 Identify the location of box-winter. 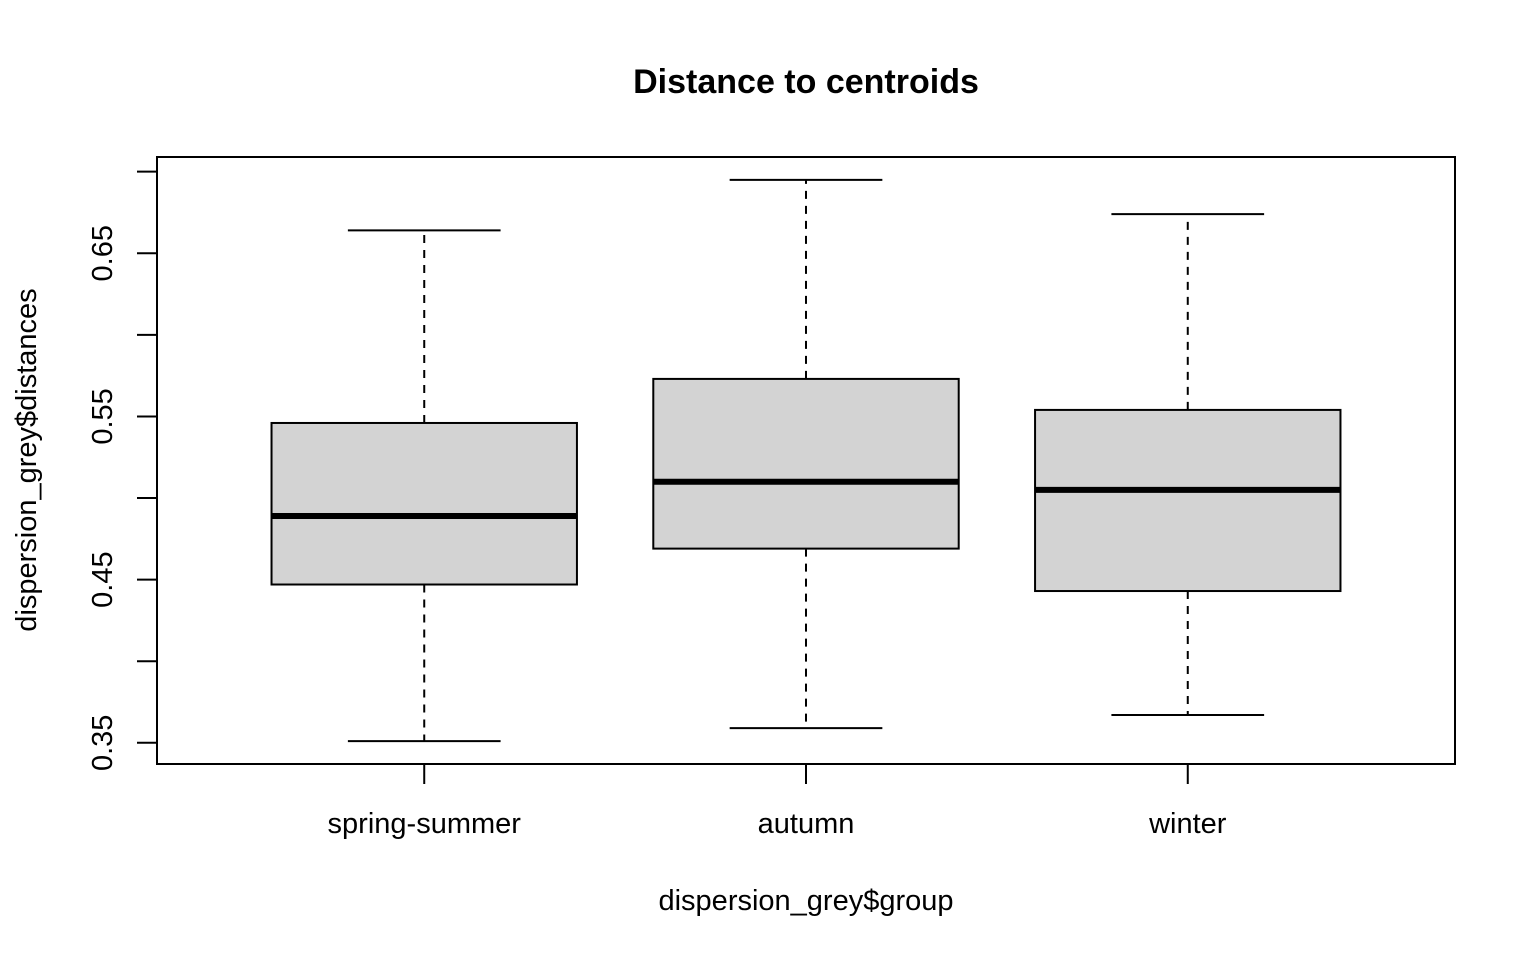
(1188, 465).